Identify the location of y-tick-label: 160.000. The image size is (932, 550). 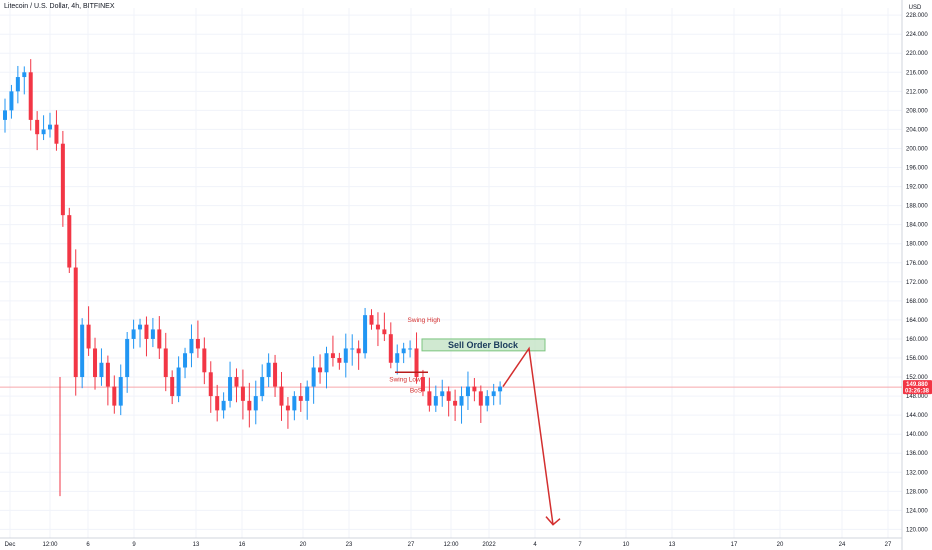
(917, 340).